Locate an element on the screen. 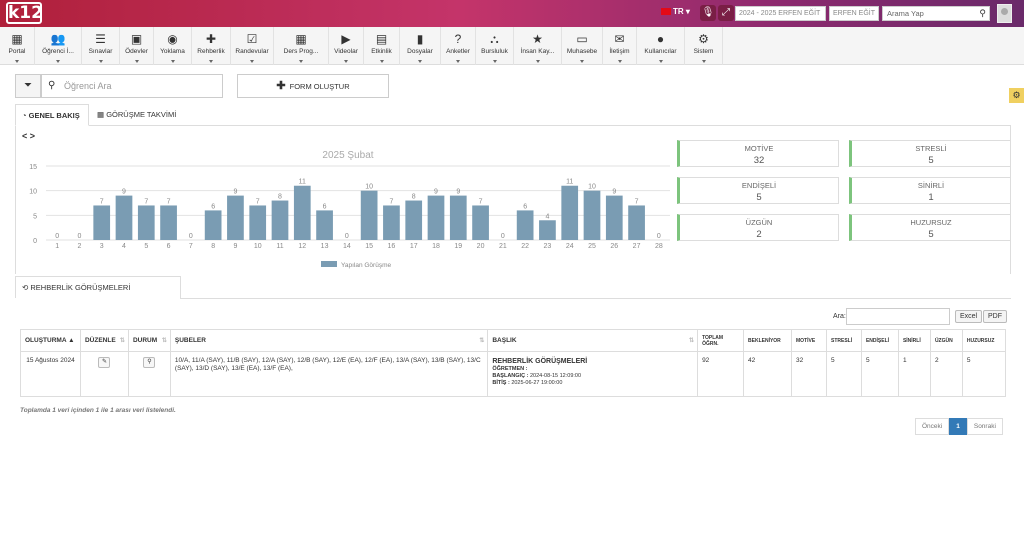 The width and height of the screenshot is (1024, 553). x-tick-label: 18 is located at coordinates (436, 246).